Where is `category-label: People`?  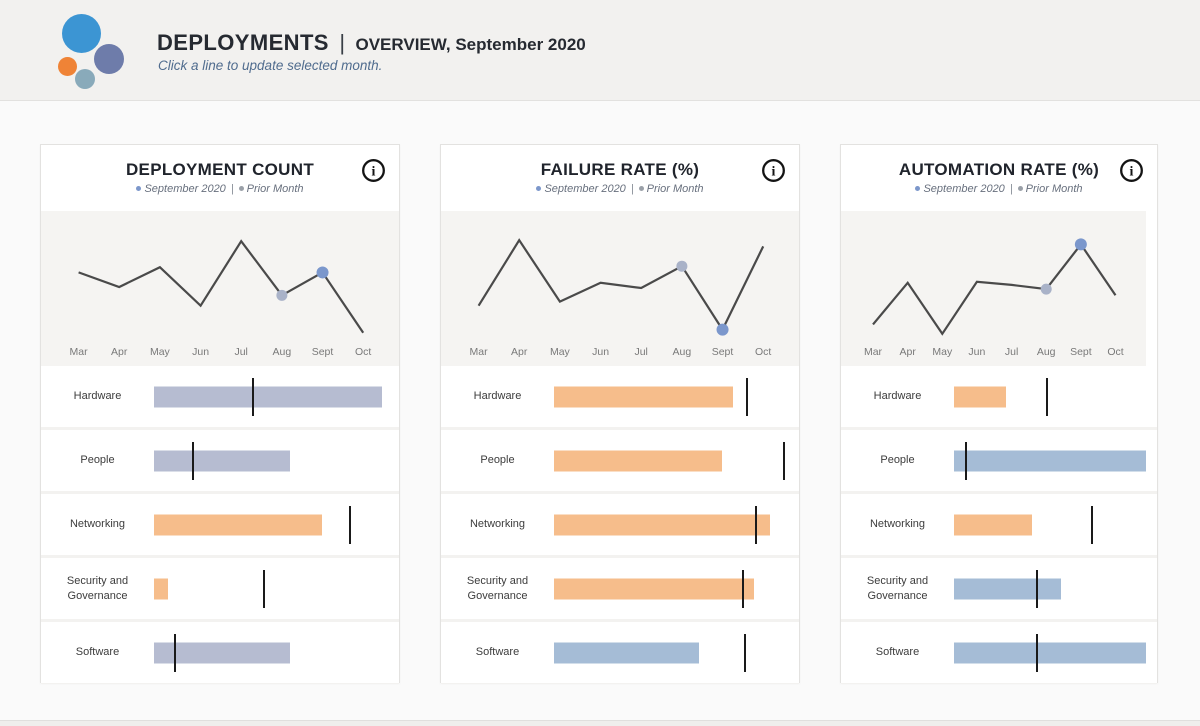 category-label: People is located at coordinates (97, 460).